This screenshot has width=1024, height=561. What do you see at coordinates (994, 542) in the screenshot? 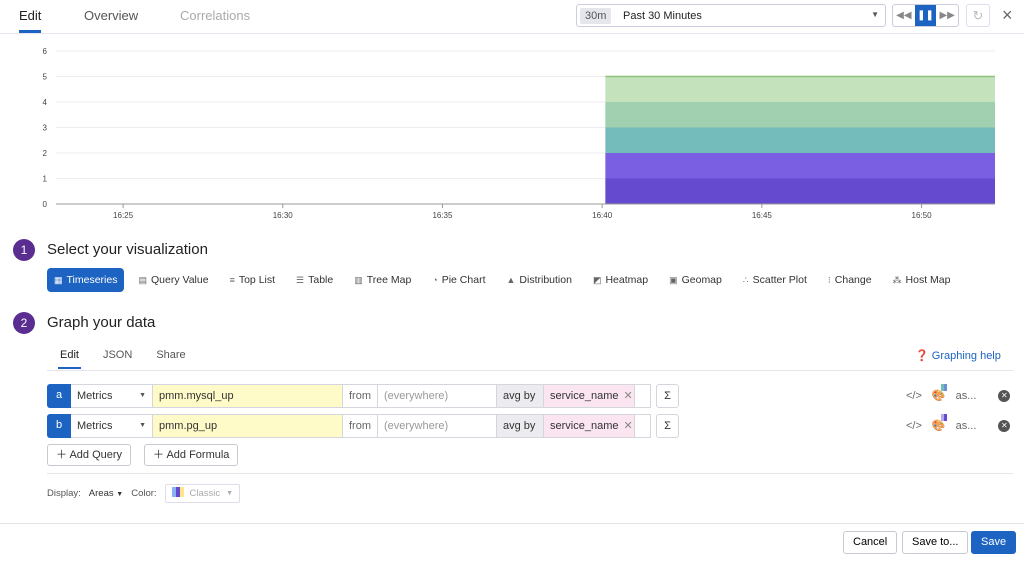
I see `save-button: Save` at bounding box center [994, 542].